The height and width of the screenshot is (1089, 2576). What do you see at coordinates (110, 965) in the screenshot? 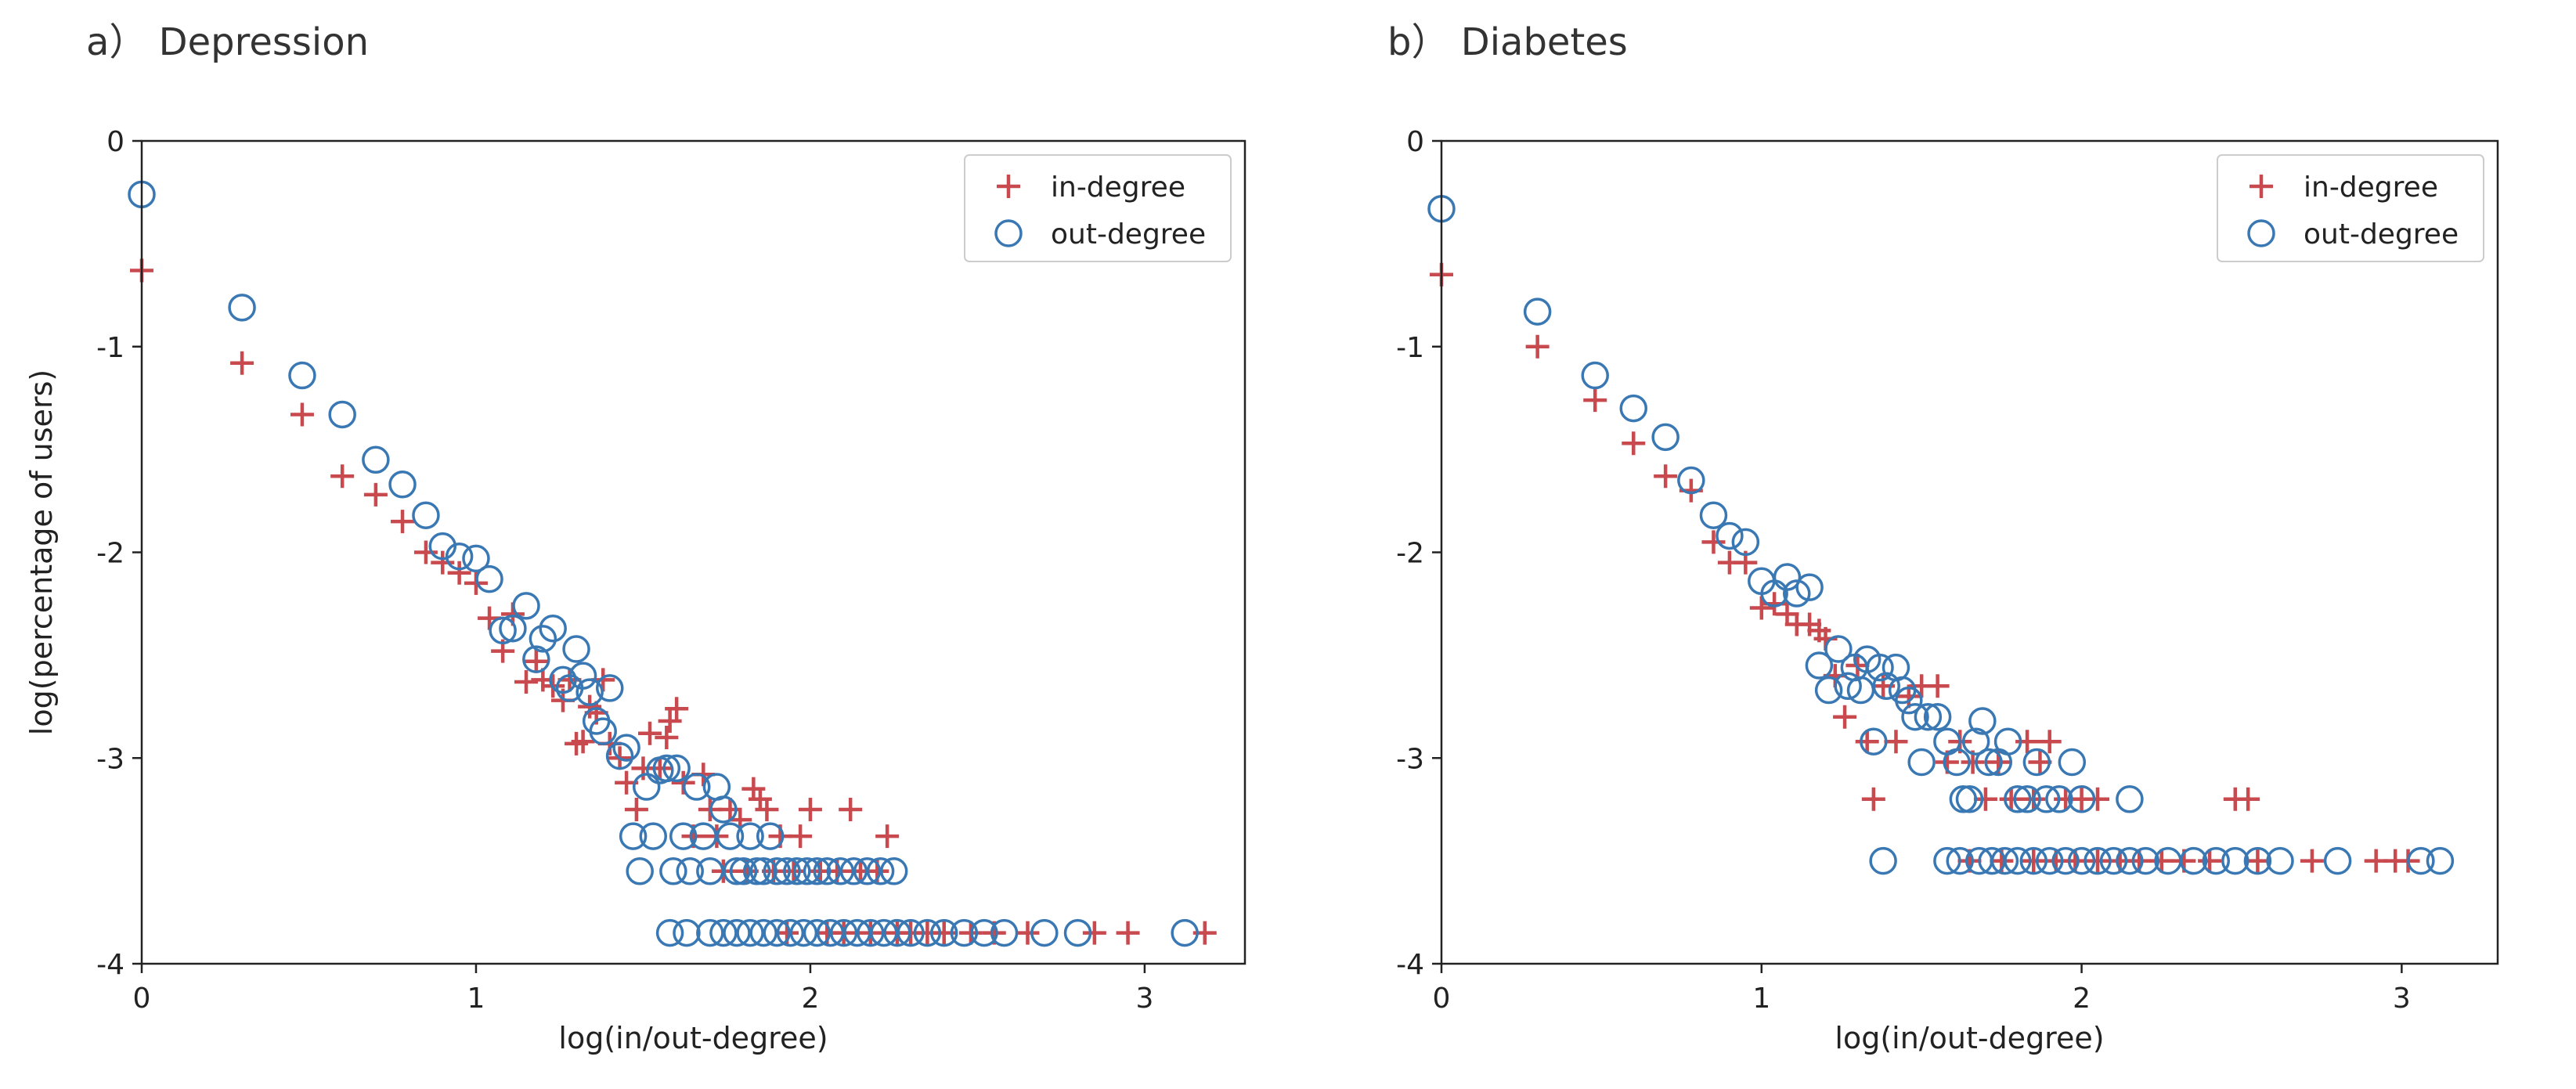
I see `y-tick-label: -4` at bounding box center [110, 965].